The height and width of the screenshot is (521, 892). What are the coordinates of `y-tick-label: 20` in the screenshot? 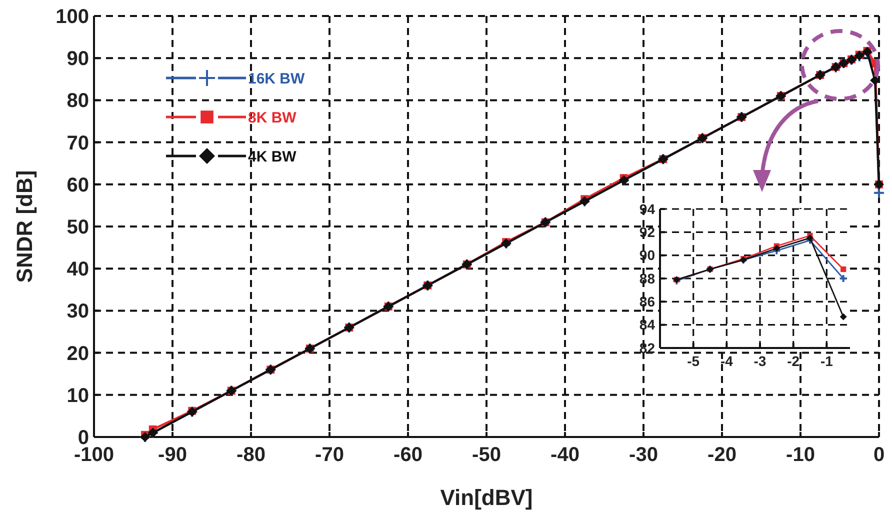 It's located at (77, 353).